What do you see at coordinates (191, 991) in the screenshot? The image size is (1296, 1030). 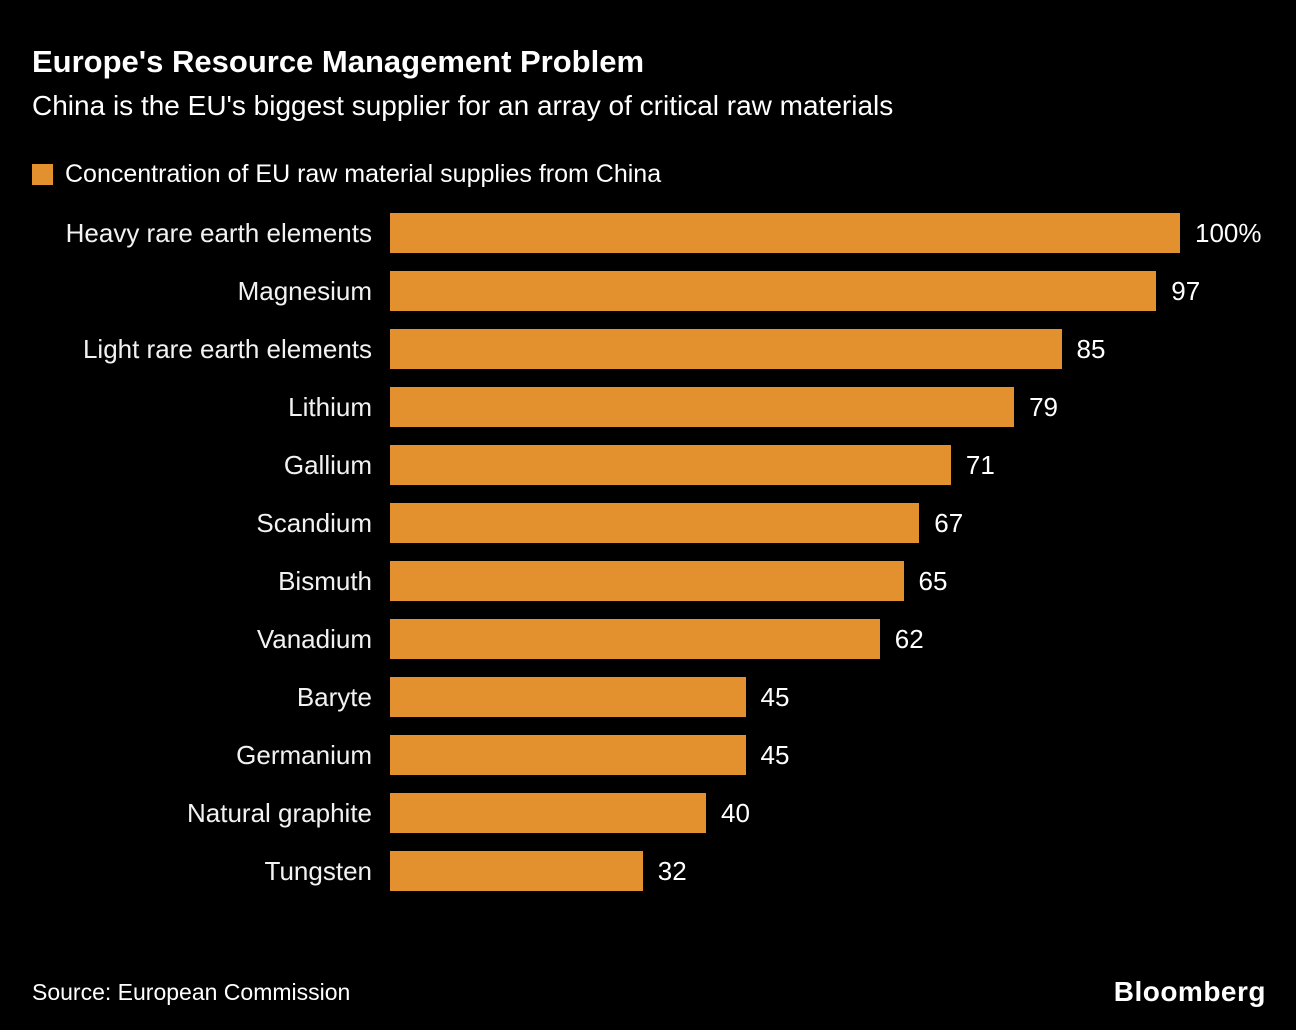 I see `source-note: Source: European Commission` at bounding box center [191, 991].